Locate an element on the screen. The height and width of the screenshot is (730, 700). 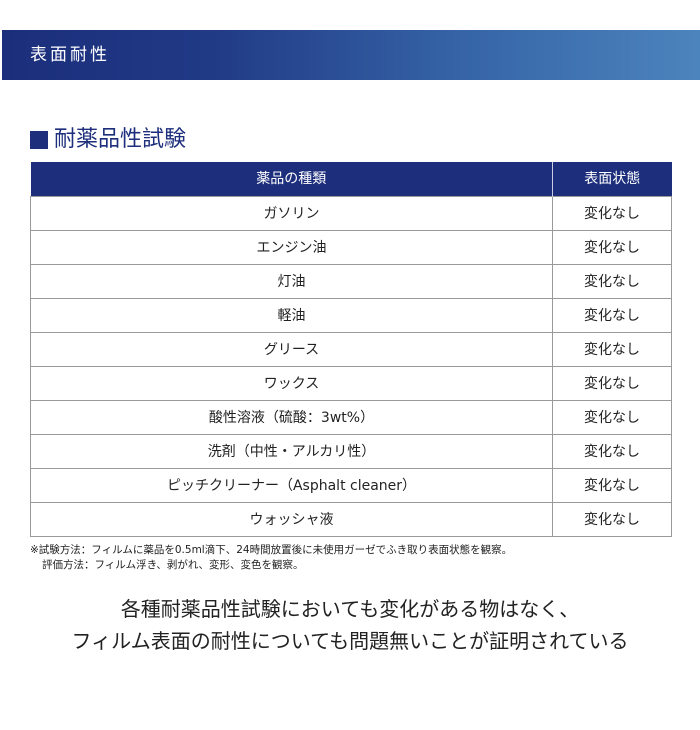
table-row: 軽油 変化なし is located at coordinates (351, 315).